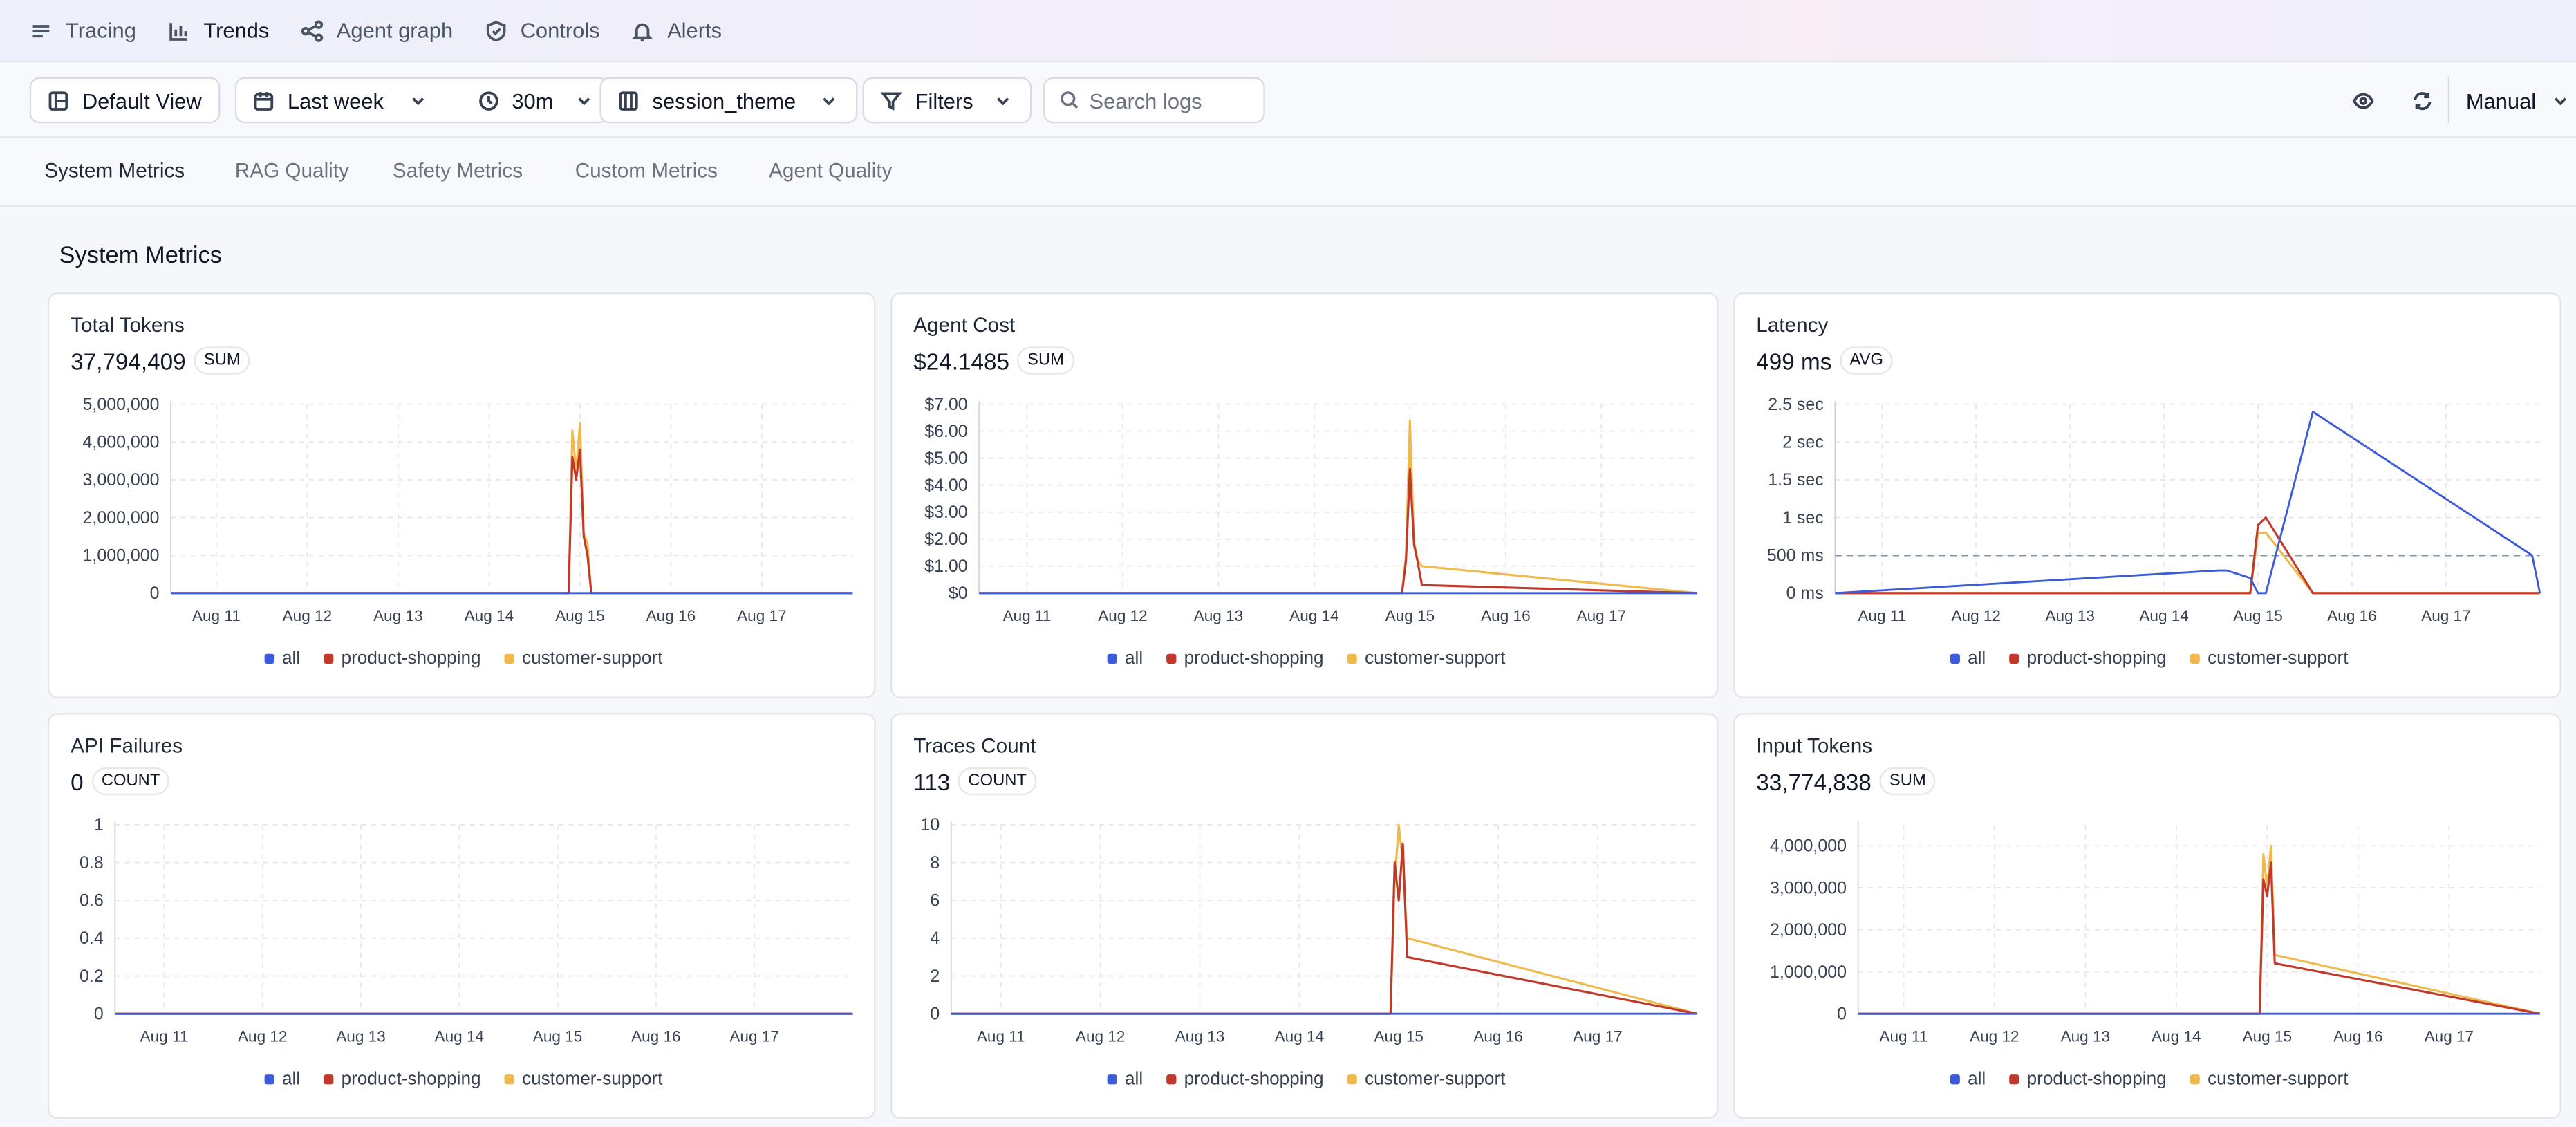 This screenshot has width=2576, height=1127. Describe the element at coordinates (729, 100) in the screenshot. I see `group-by-select: session_theme` at that location.